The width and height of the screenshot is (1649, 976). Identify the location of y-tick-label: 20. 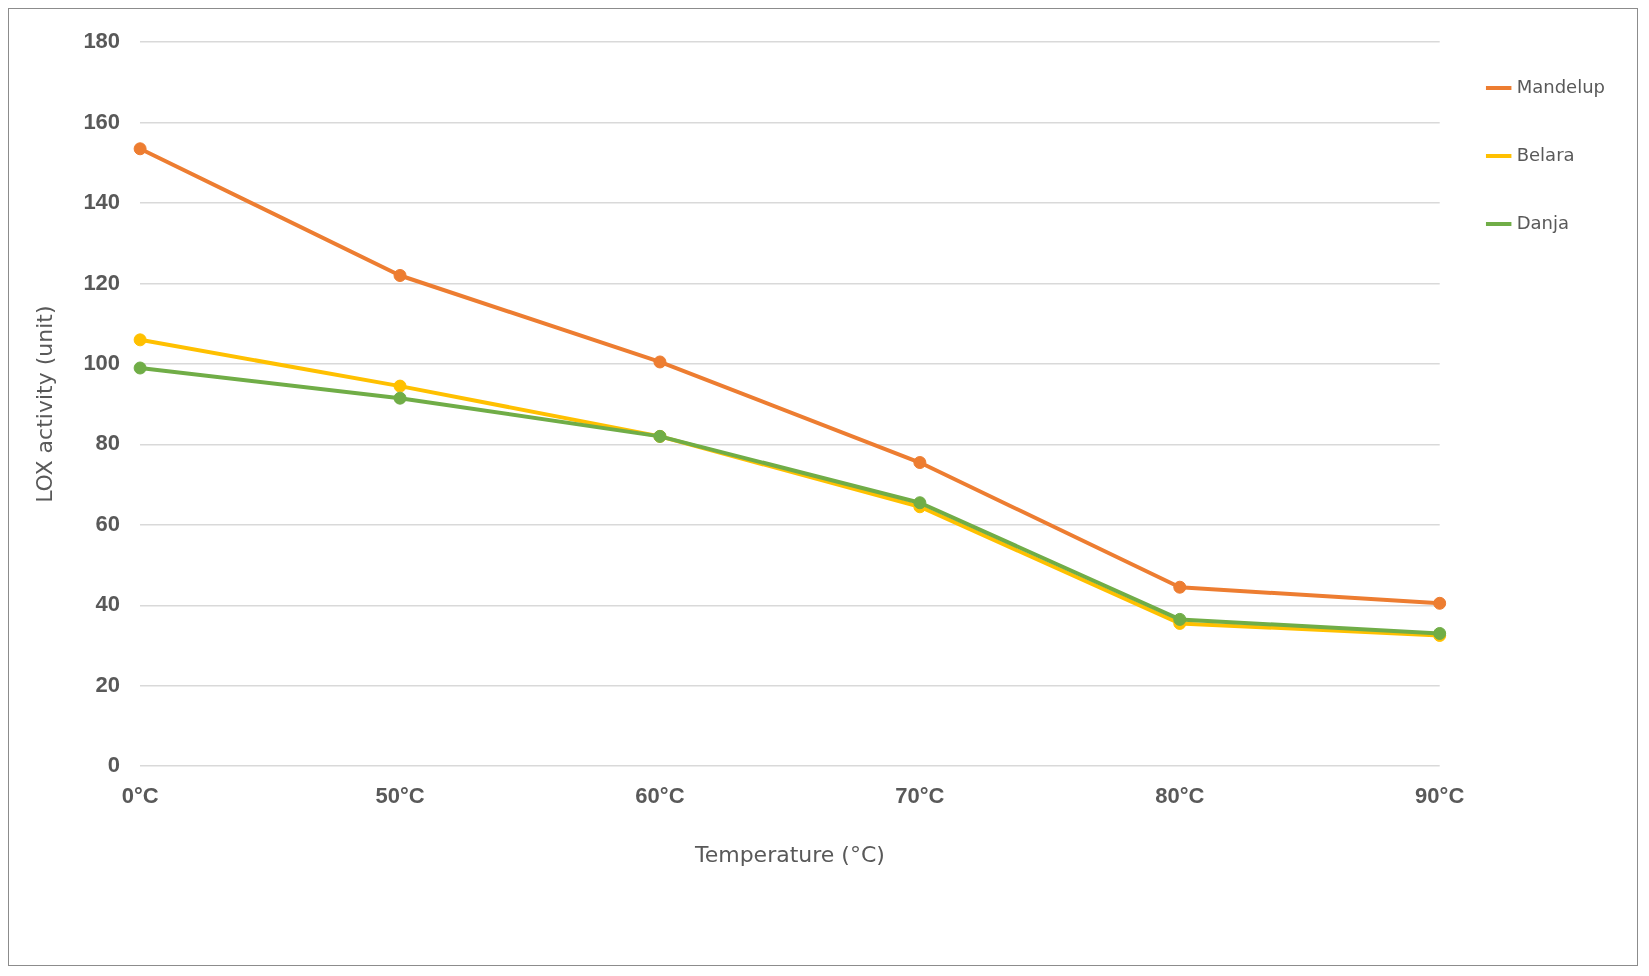
(108, 684).